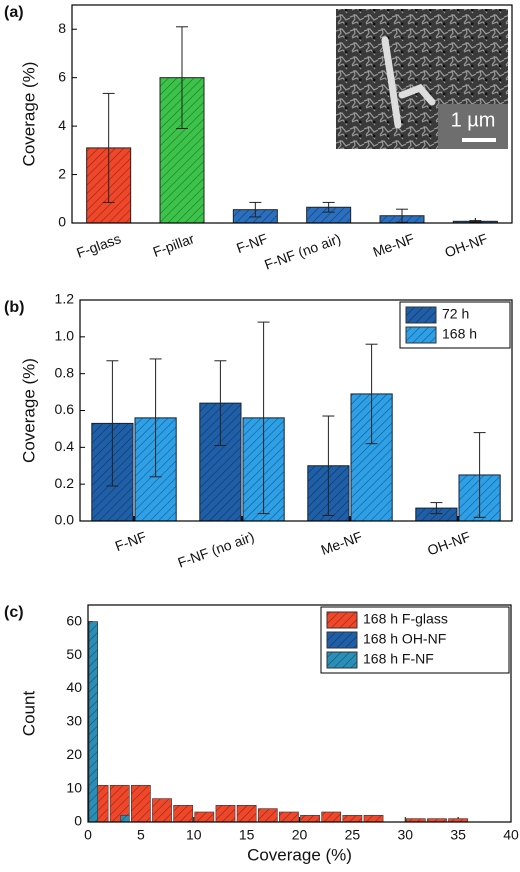 The width and height of the screenshot is (520, 872). I want to click on inset-image: 1 µm, so click(422, 79).